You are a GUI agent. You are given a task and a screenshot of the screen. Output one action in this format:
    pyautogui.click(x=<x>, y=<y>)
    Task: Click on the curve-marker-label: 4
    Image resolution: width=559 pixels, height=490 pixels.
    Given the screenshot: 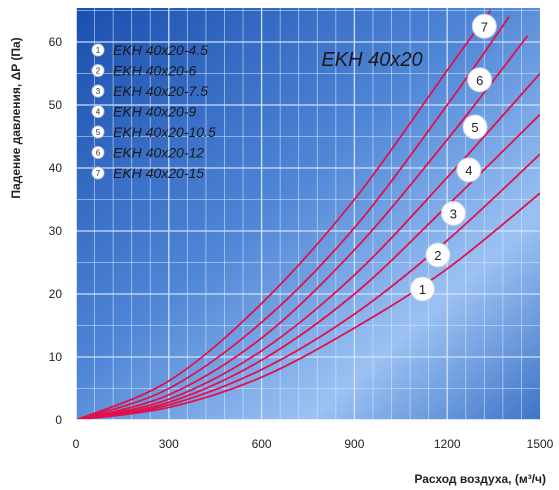 What is the action you would take?
    pyautogui.click(x=468, y=170)
    